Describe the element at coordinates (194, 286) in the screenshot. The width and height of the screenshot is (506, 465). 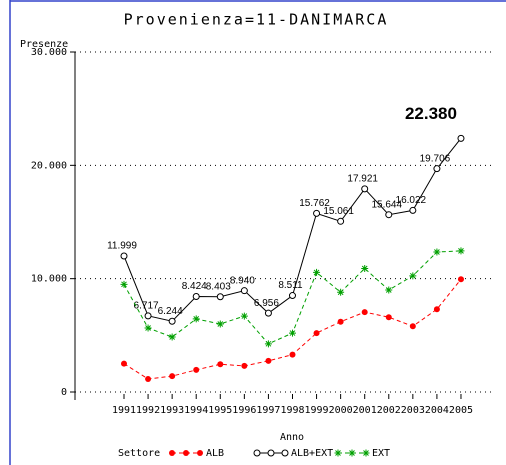
I see `data-label: 8.424` at that location.